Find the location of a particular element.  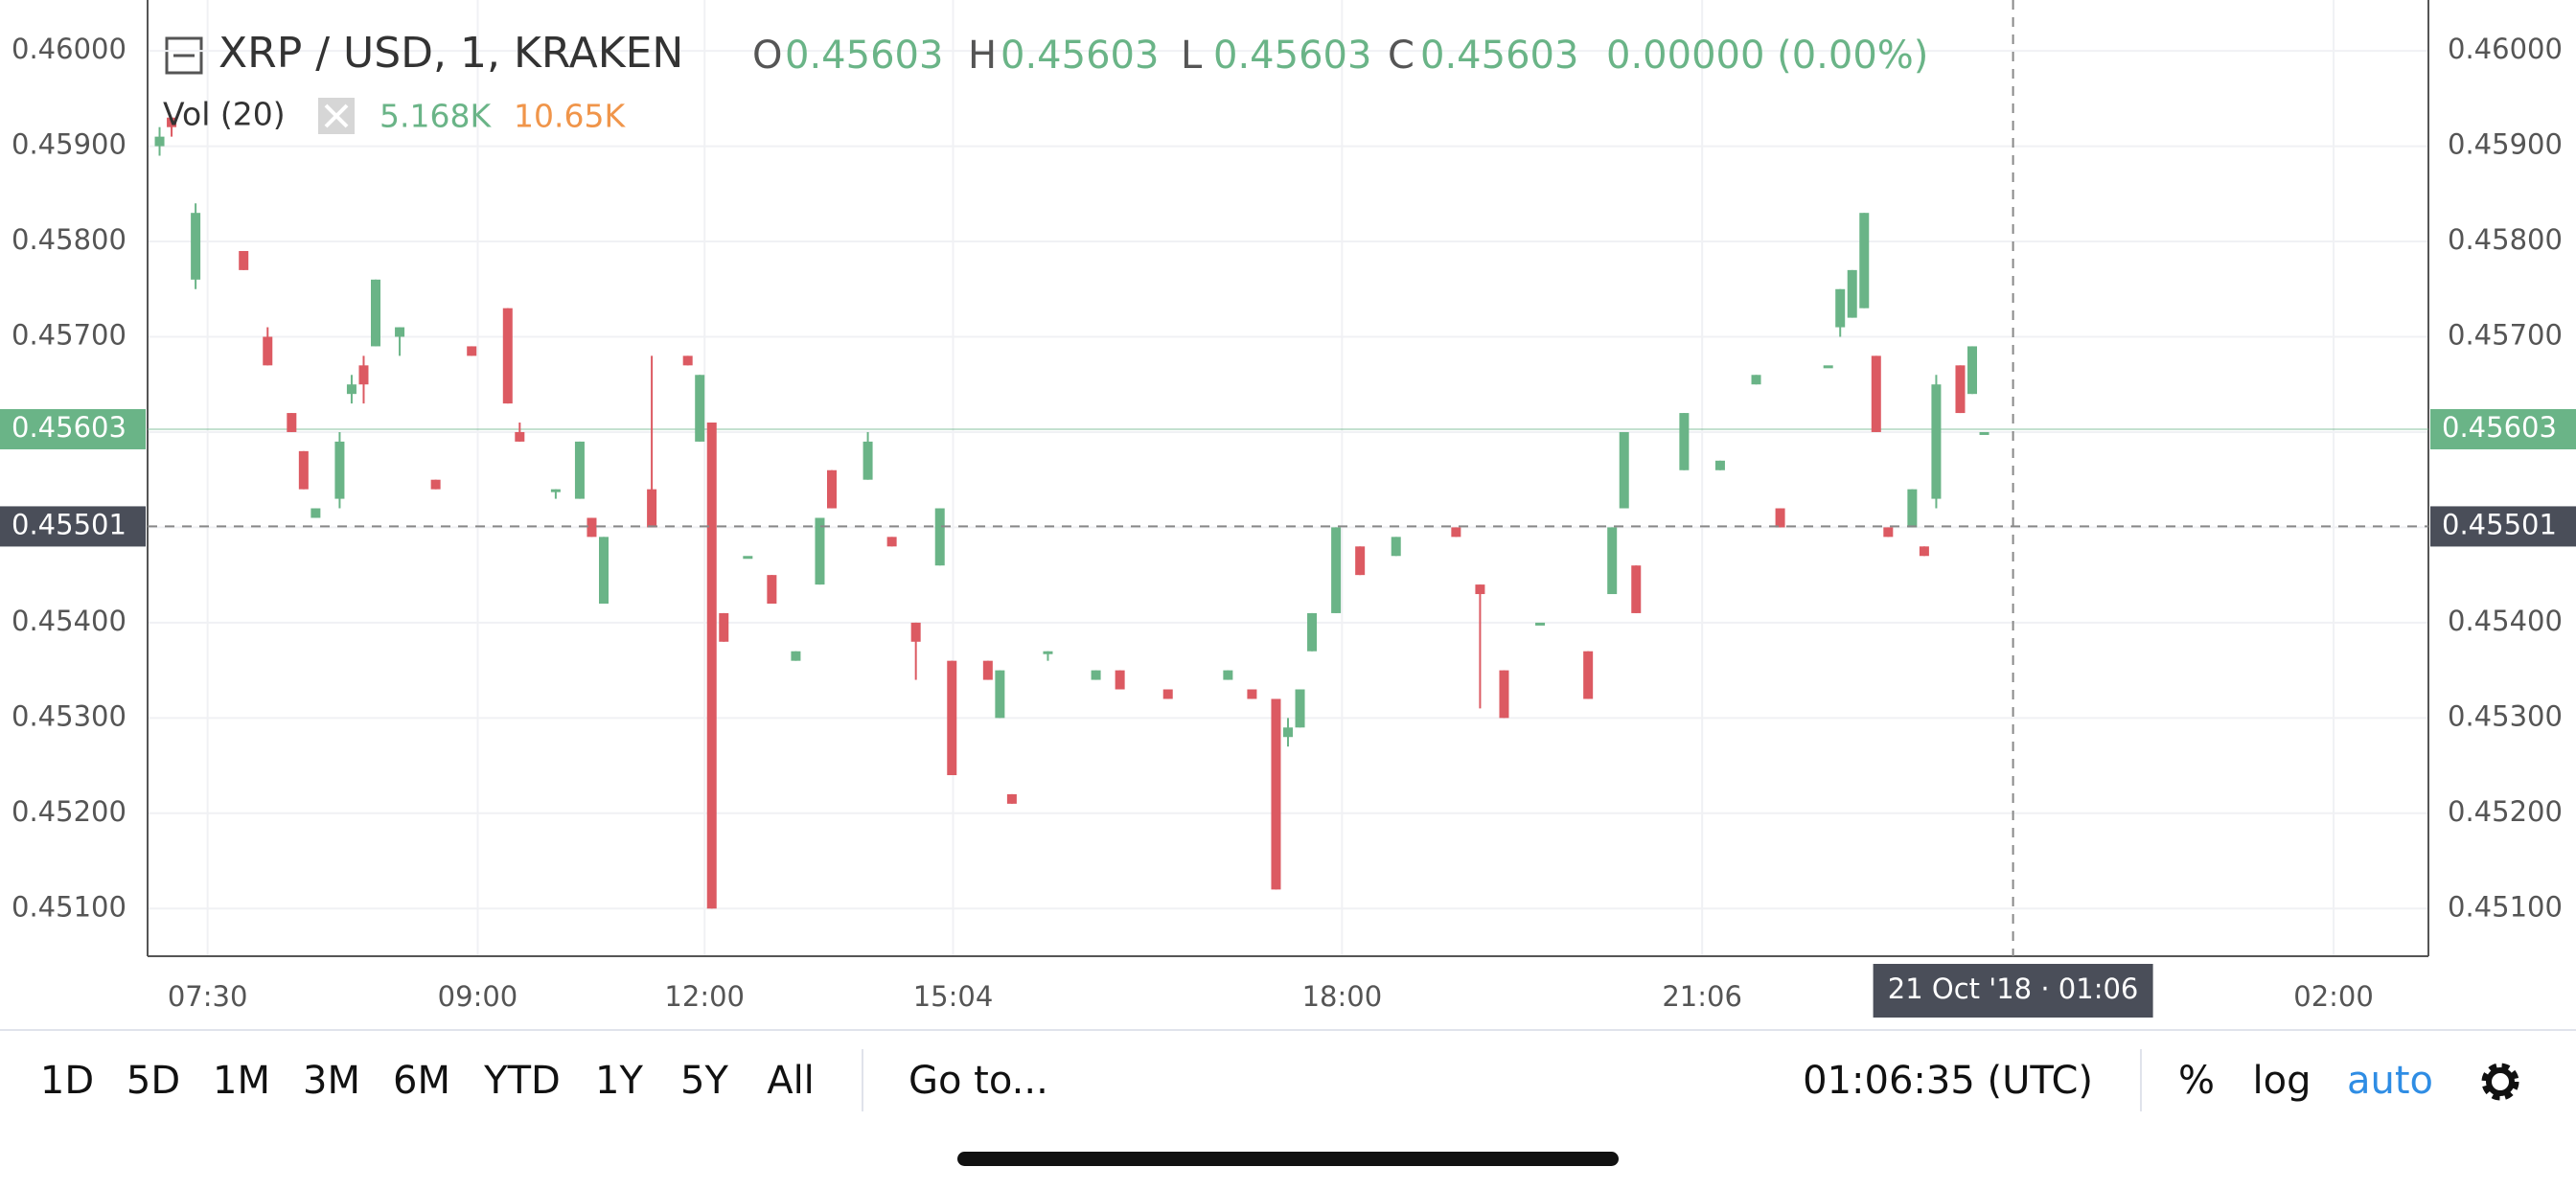

x-tick-label: 09:00 is located at coordinates (478, 997).